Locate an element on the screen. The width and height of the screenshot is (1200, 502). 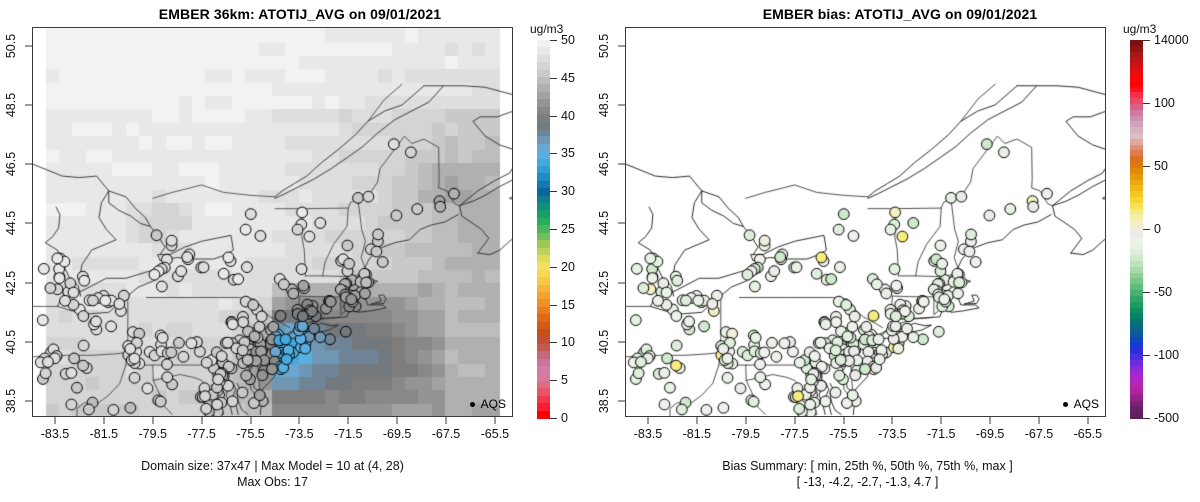
x-tick-label: -65.5 is located at coordinates (495, 434).